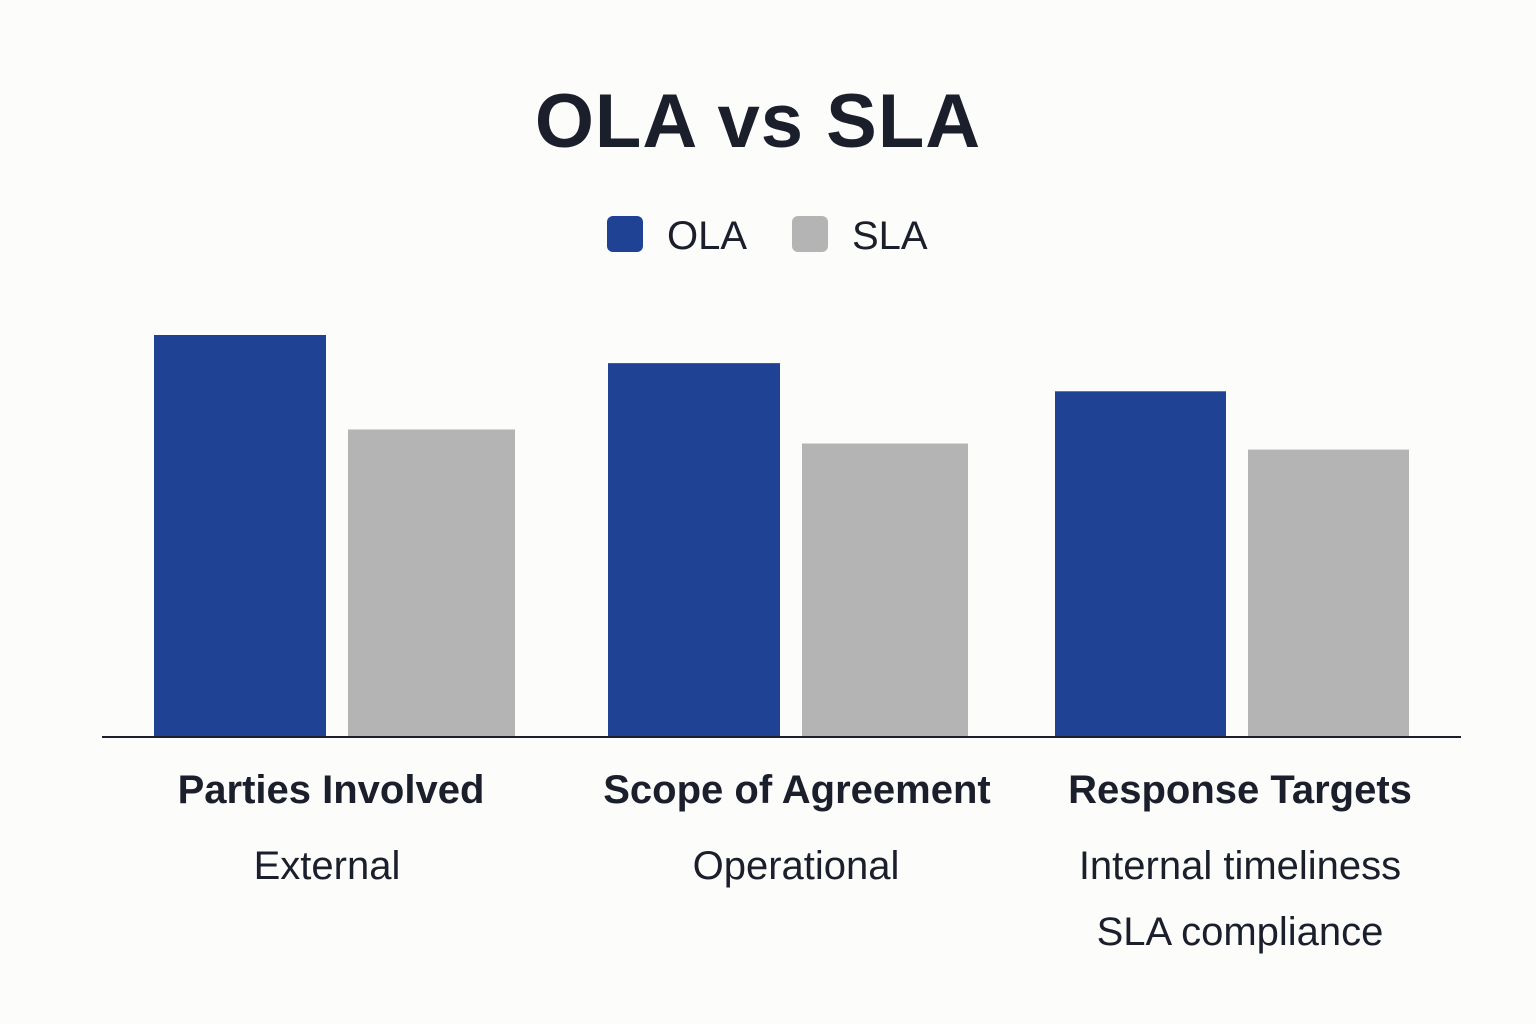 The width and height of the screenshot is (1536, 1024). What do you see at coordinates (885, 590) in the screenshot?
I see `bar-sla-scope-of-agreement` at bounding box center [885, 590].